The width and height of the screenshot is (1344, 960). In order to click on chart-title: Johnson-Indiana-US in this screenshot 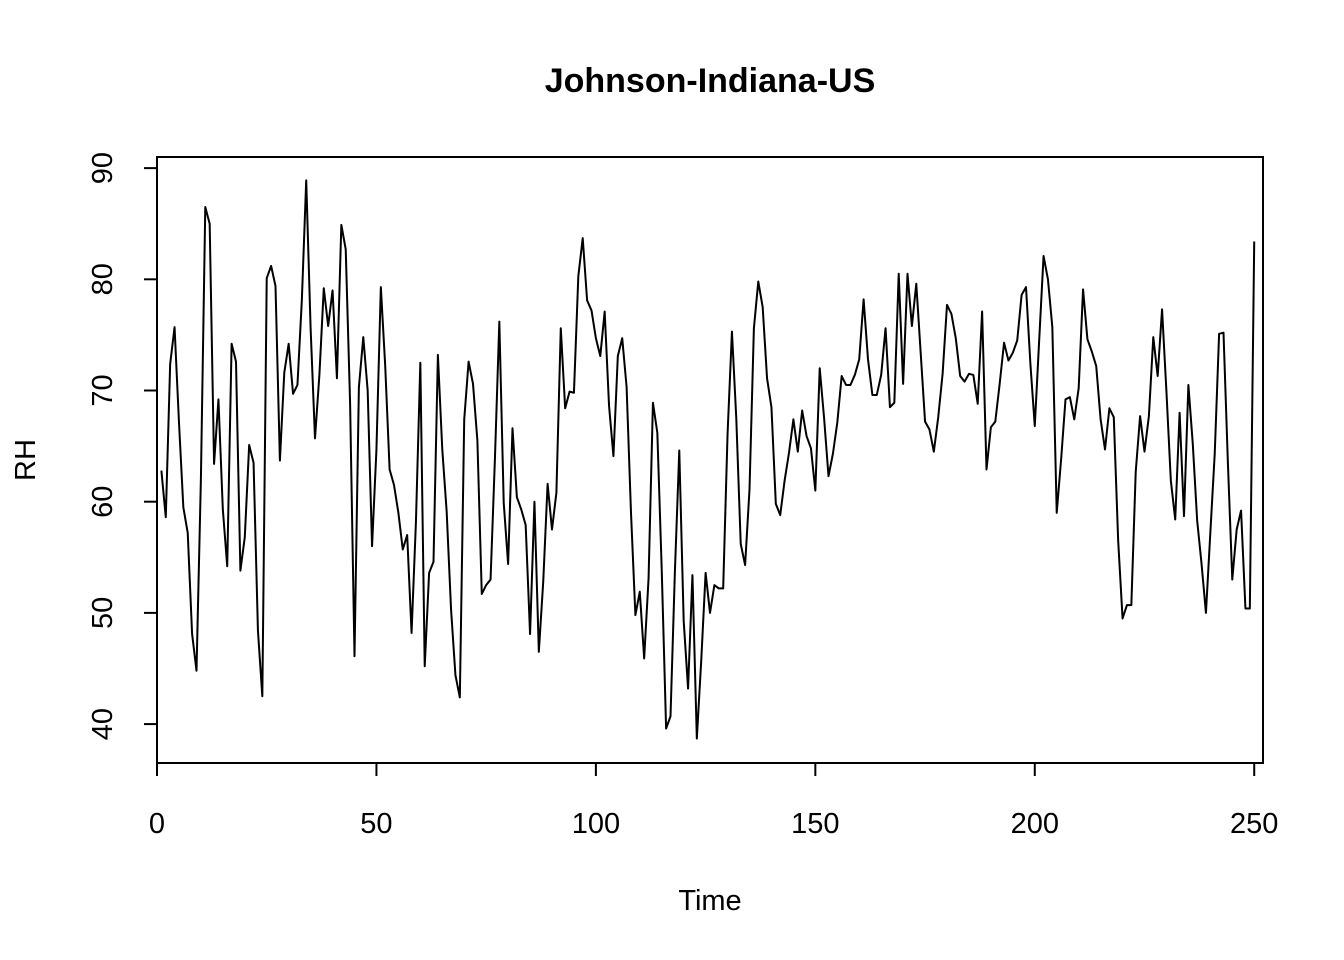, I will do `click(710, 81)`.